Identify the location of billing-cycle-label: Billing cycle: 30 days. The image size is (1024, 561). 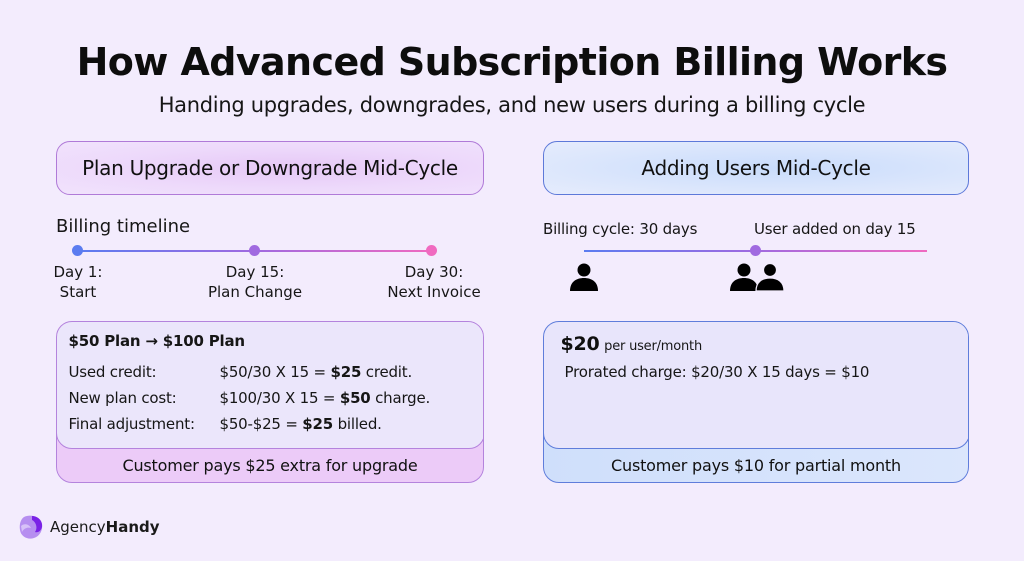
(620, 229).